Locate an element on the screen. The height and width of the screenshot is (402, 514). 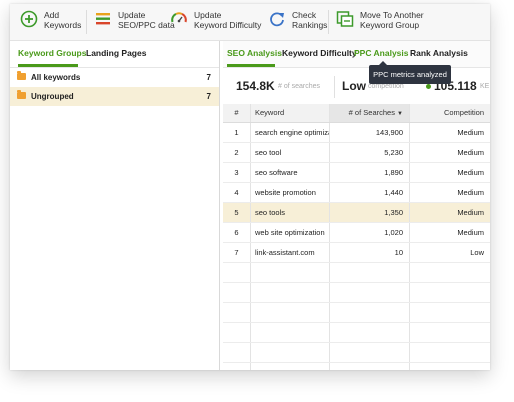
cell-keyword: link-assistant.com is located at coordinates (290, 252).